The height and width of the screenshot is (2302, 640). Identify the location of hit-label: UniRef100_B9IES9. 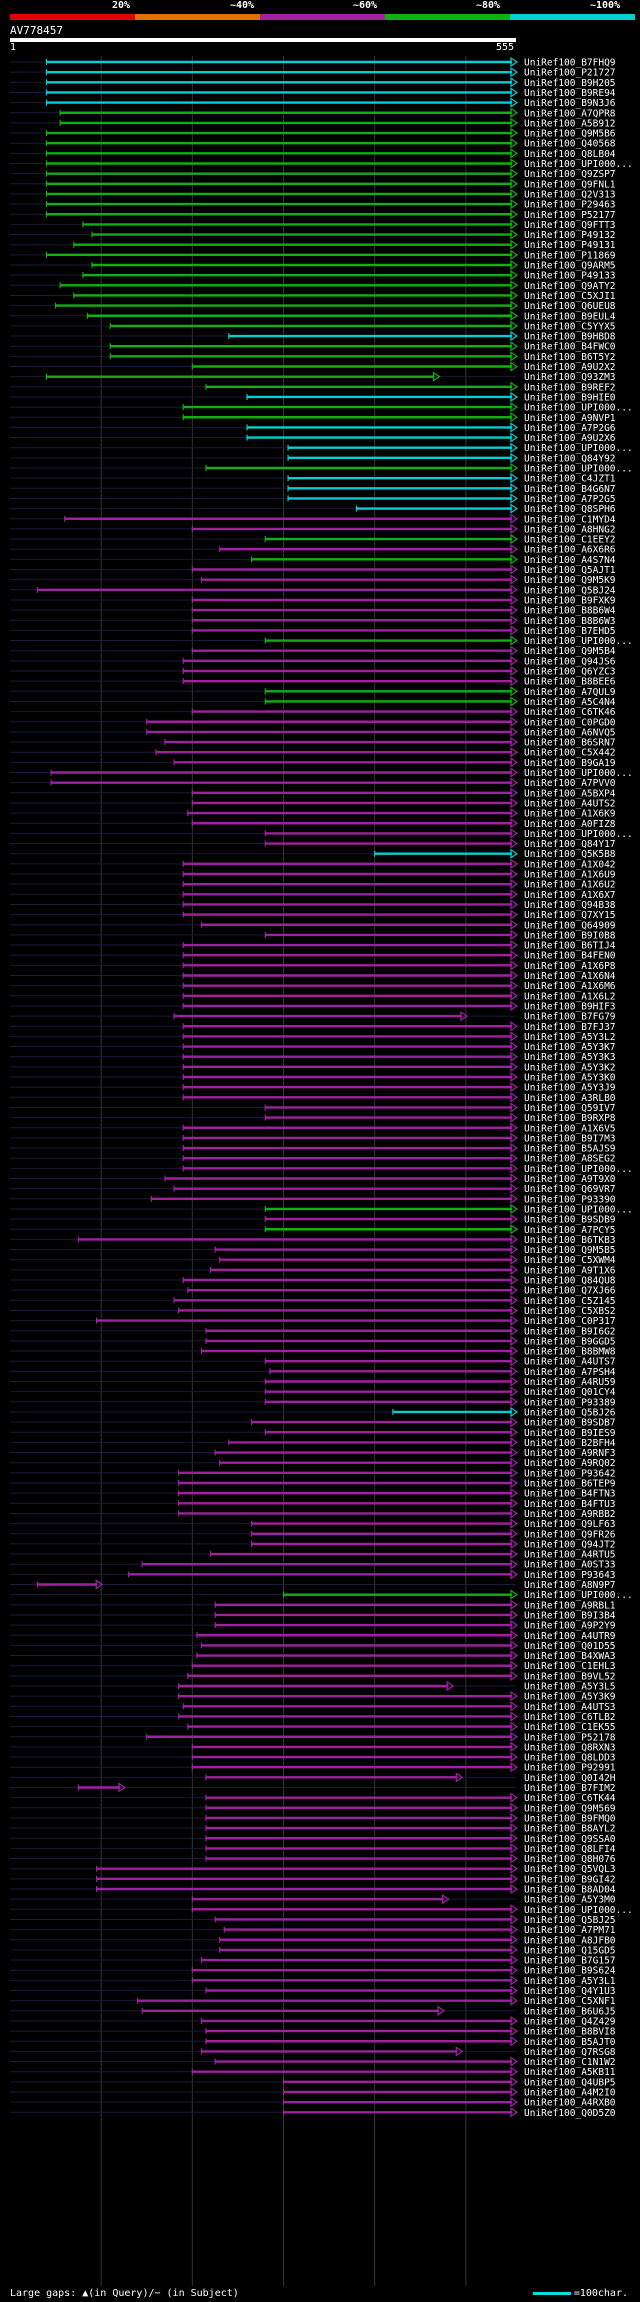
(570, 1433).